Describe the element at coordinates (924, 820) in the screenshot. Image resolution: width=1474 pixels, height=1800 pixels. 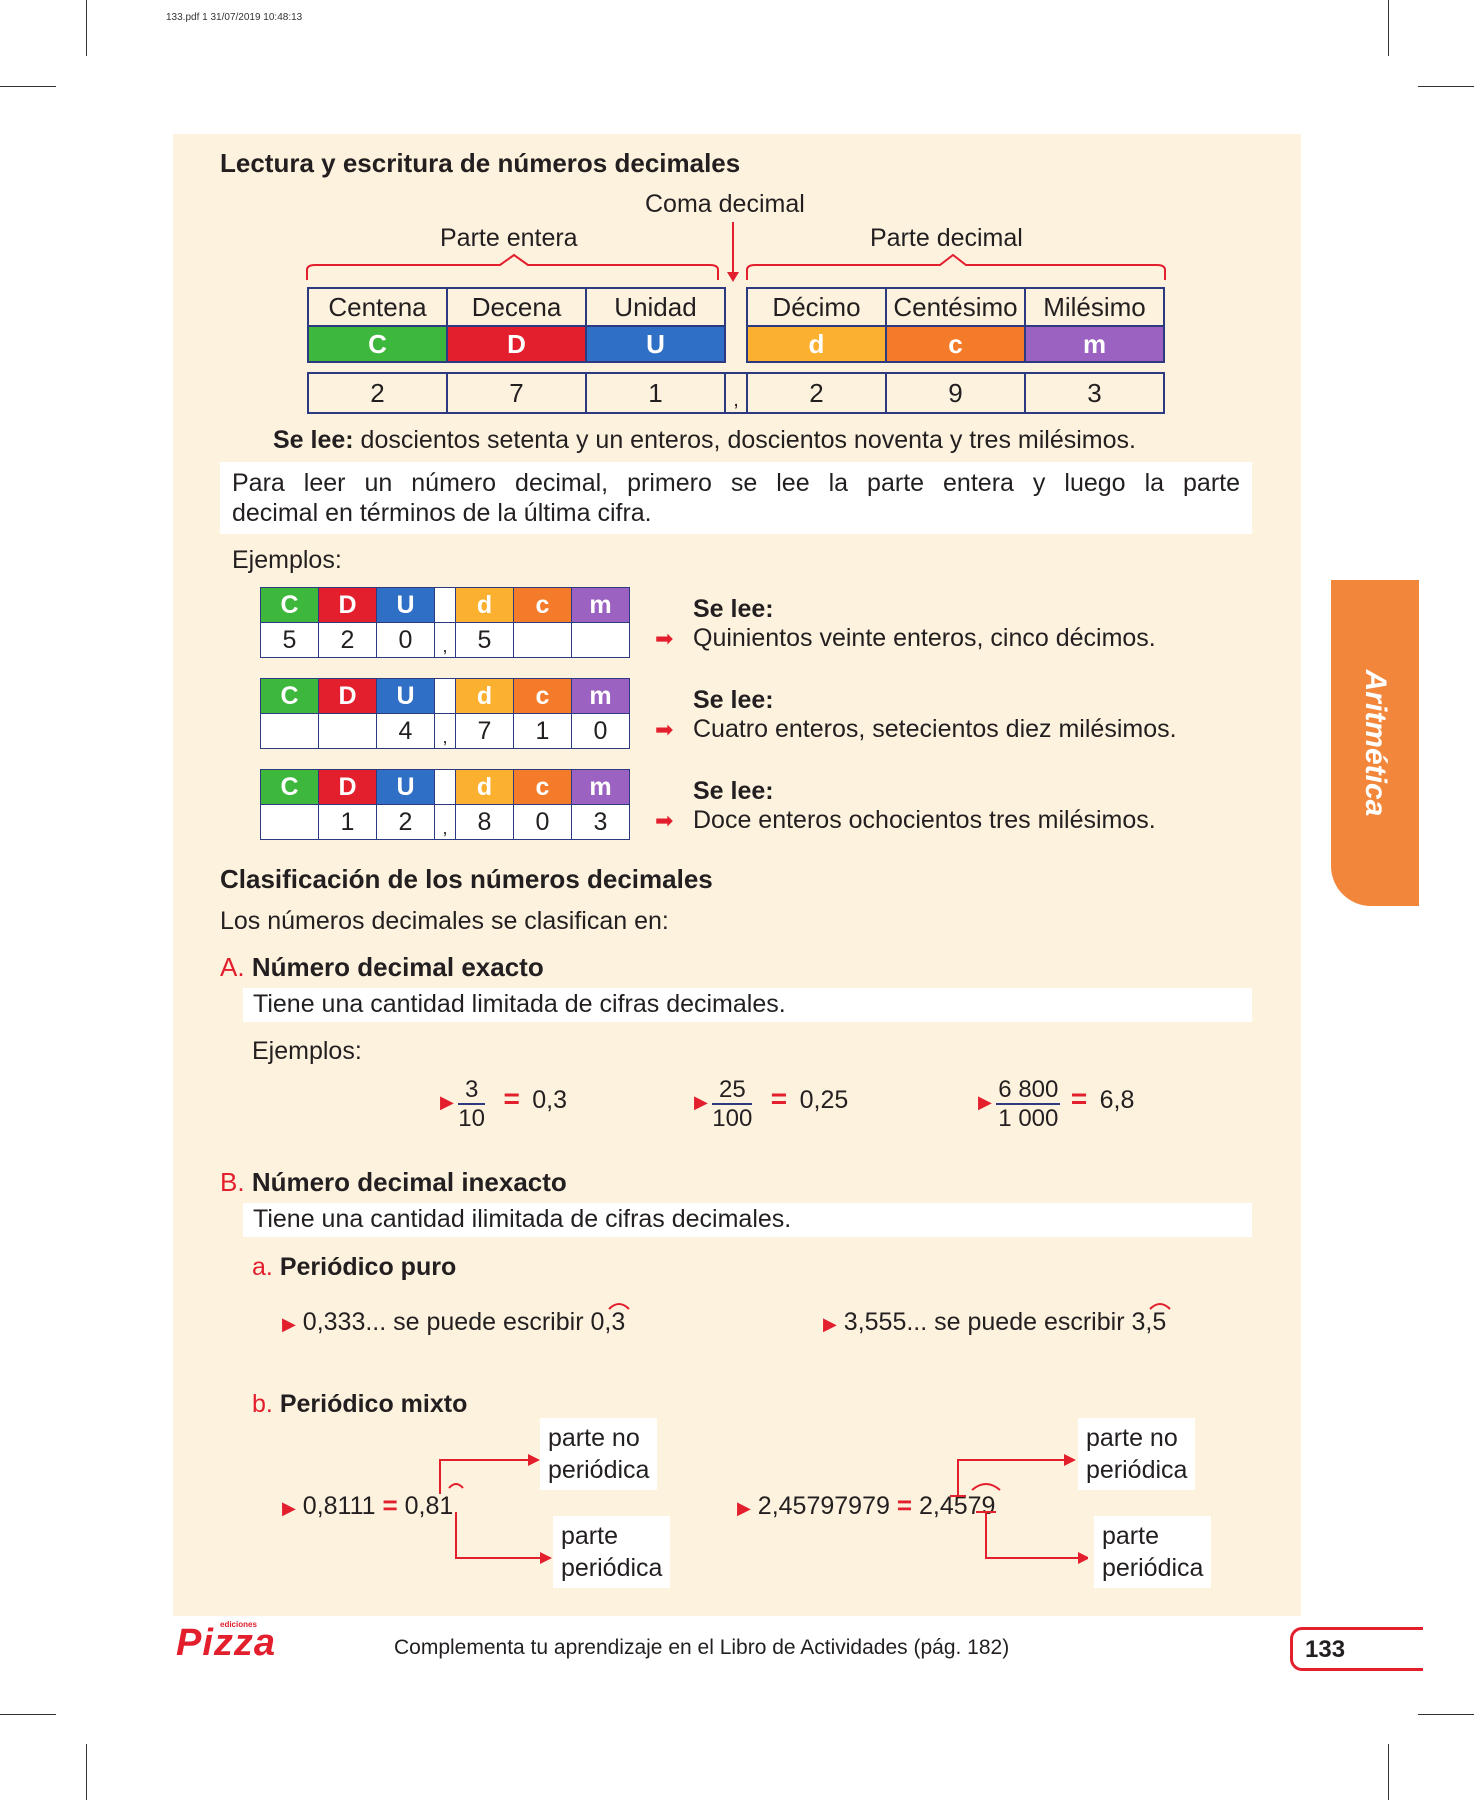
I see `example-reading-text: Doce enteros ochocientos tres milésimos.` at that location.